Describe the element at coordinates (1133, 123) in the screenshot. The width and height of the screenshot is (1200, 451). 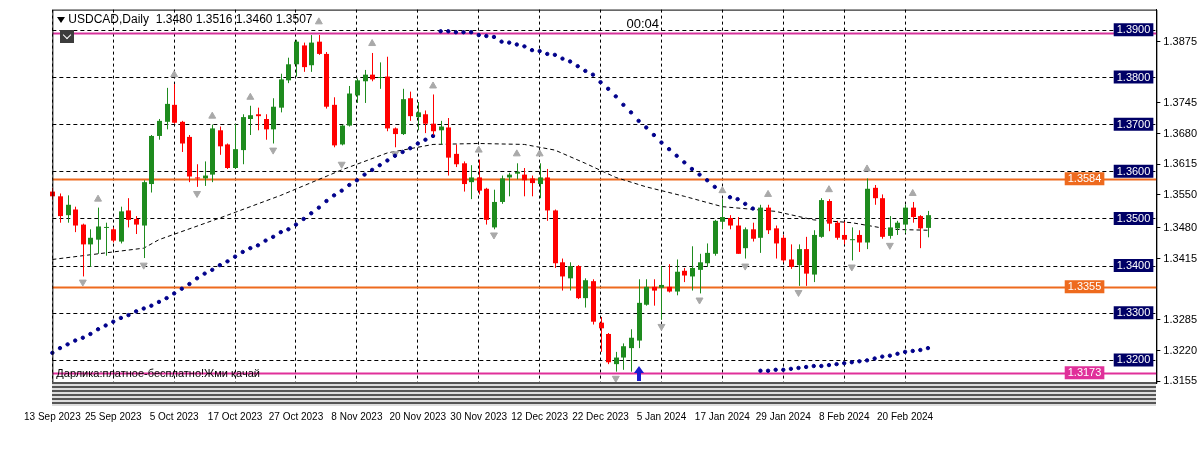
I see `ref-line-label: 1.3700` at that location.